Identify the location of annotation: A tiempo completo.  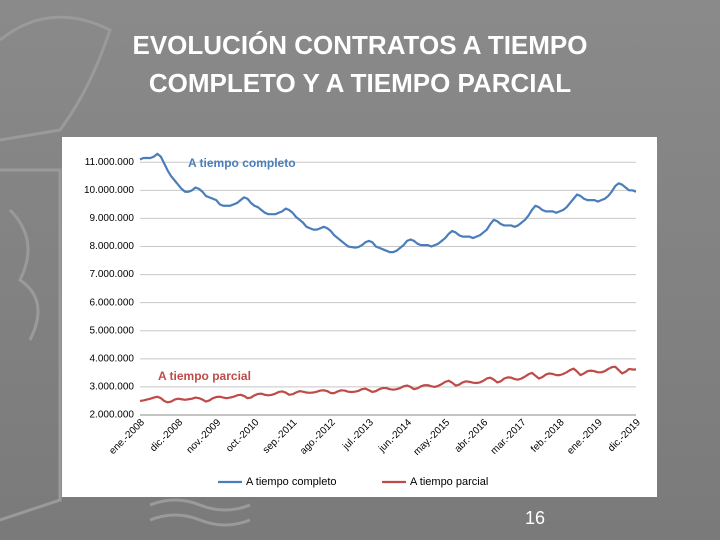
(242, 163).